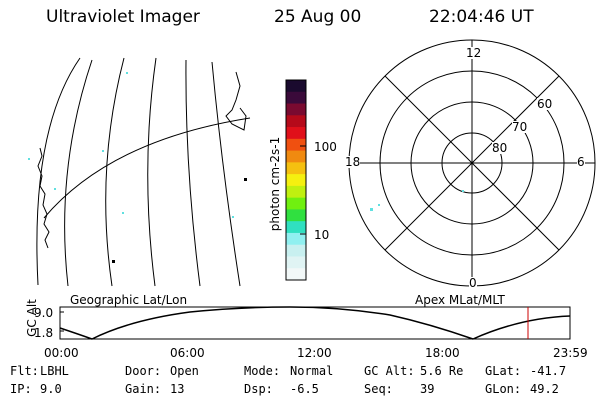 The width and height of the screenshot is (600, 400). Describe the element at coordinates (54, 371) in the screenshot. I see `status-value: LBHL` at that location.